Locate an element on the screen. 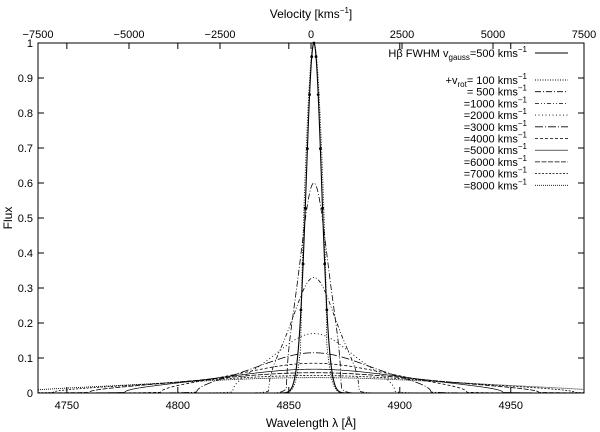 The width and height of the screenshot is (600, 432). y-tick-label: 0.2 is located at coordinates (25, 324).